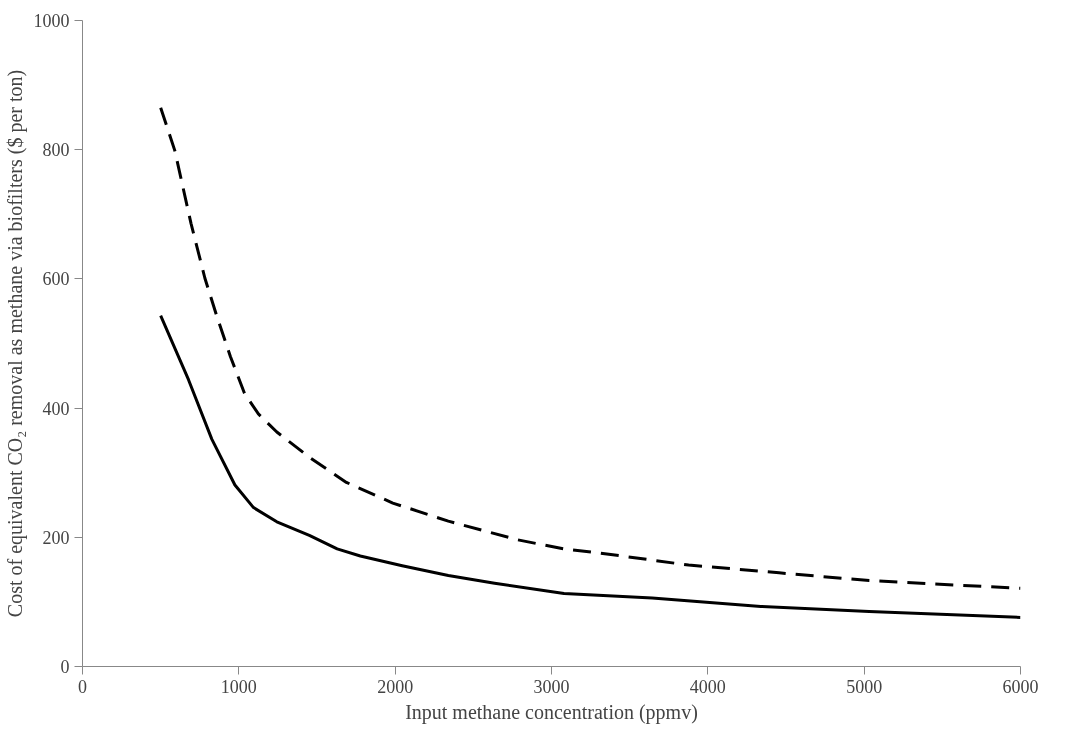 The height and width of the screenshot is (734, 1073). What do you see at coordinates (395, 686) in the screenshot?
I see `x-tick-label: 2000` at bounding box center [395, 686].